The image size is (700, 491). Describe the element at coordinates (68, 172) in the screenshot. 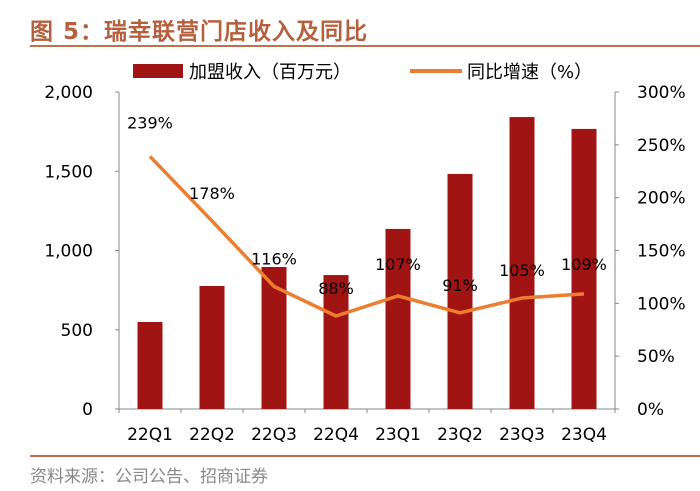

I see `left-tick-label: 1,500` at that location.